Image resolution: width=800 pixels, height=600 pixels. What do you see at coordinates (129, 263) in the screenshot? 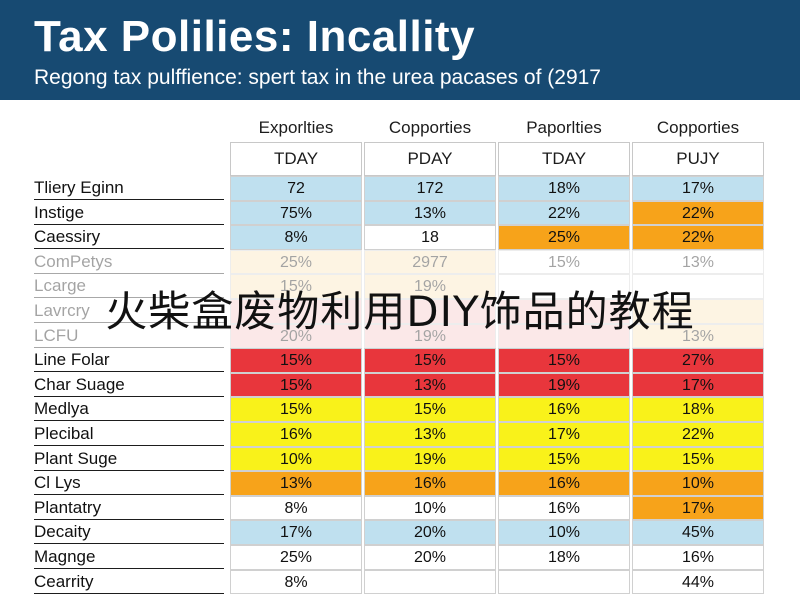
I see `row-label: ComPetys` at bounding box center [129, 263].